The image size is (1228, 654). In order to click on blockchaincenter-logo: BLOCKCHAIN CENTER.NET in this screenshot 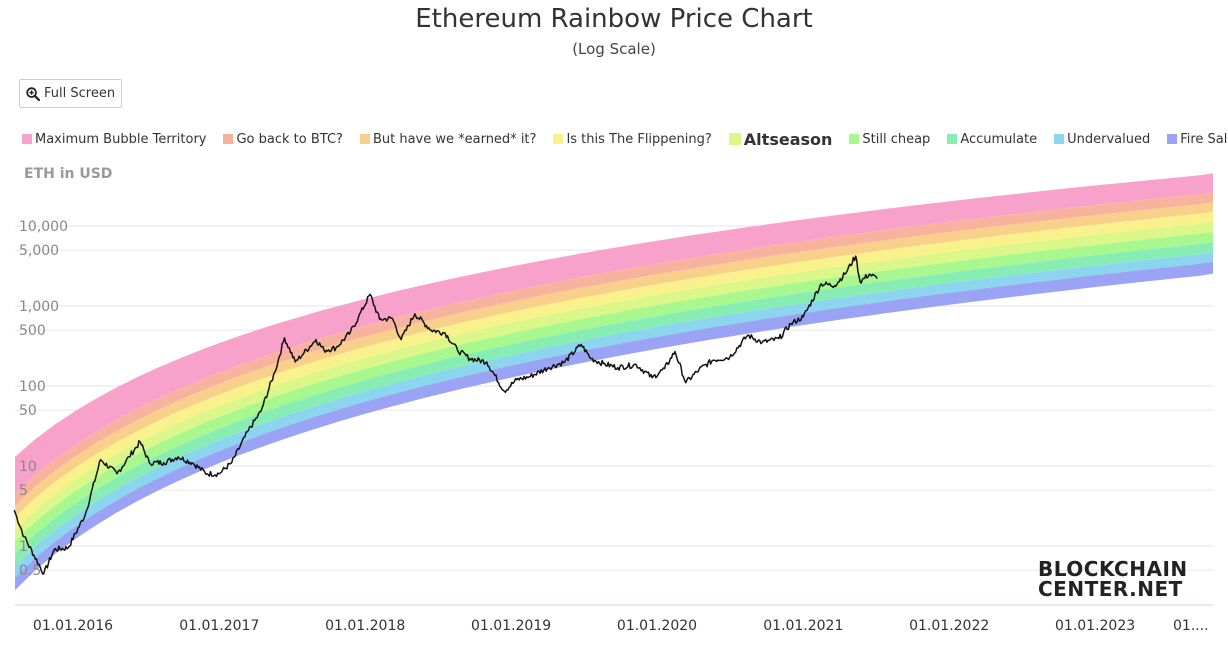, I will do `click(1113, 579)`.